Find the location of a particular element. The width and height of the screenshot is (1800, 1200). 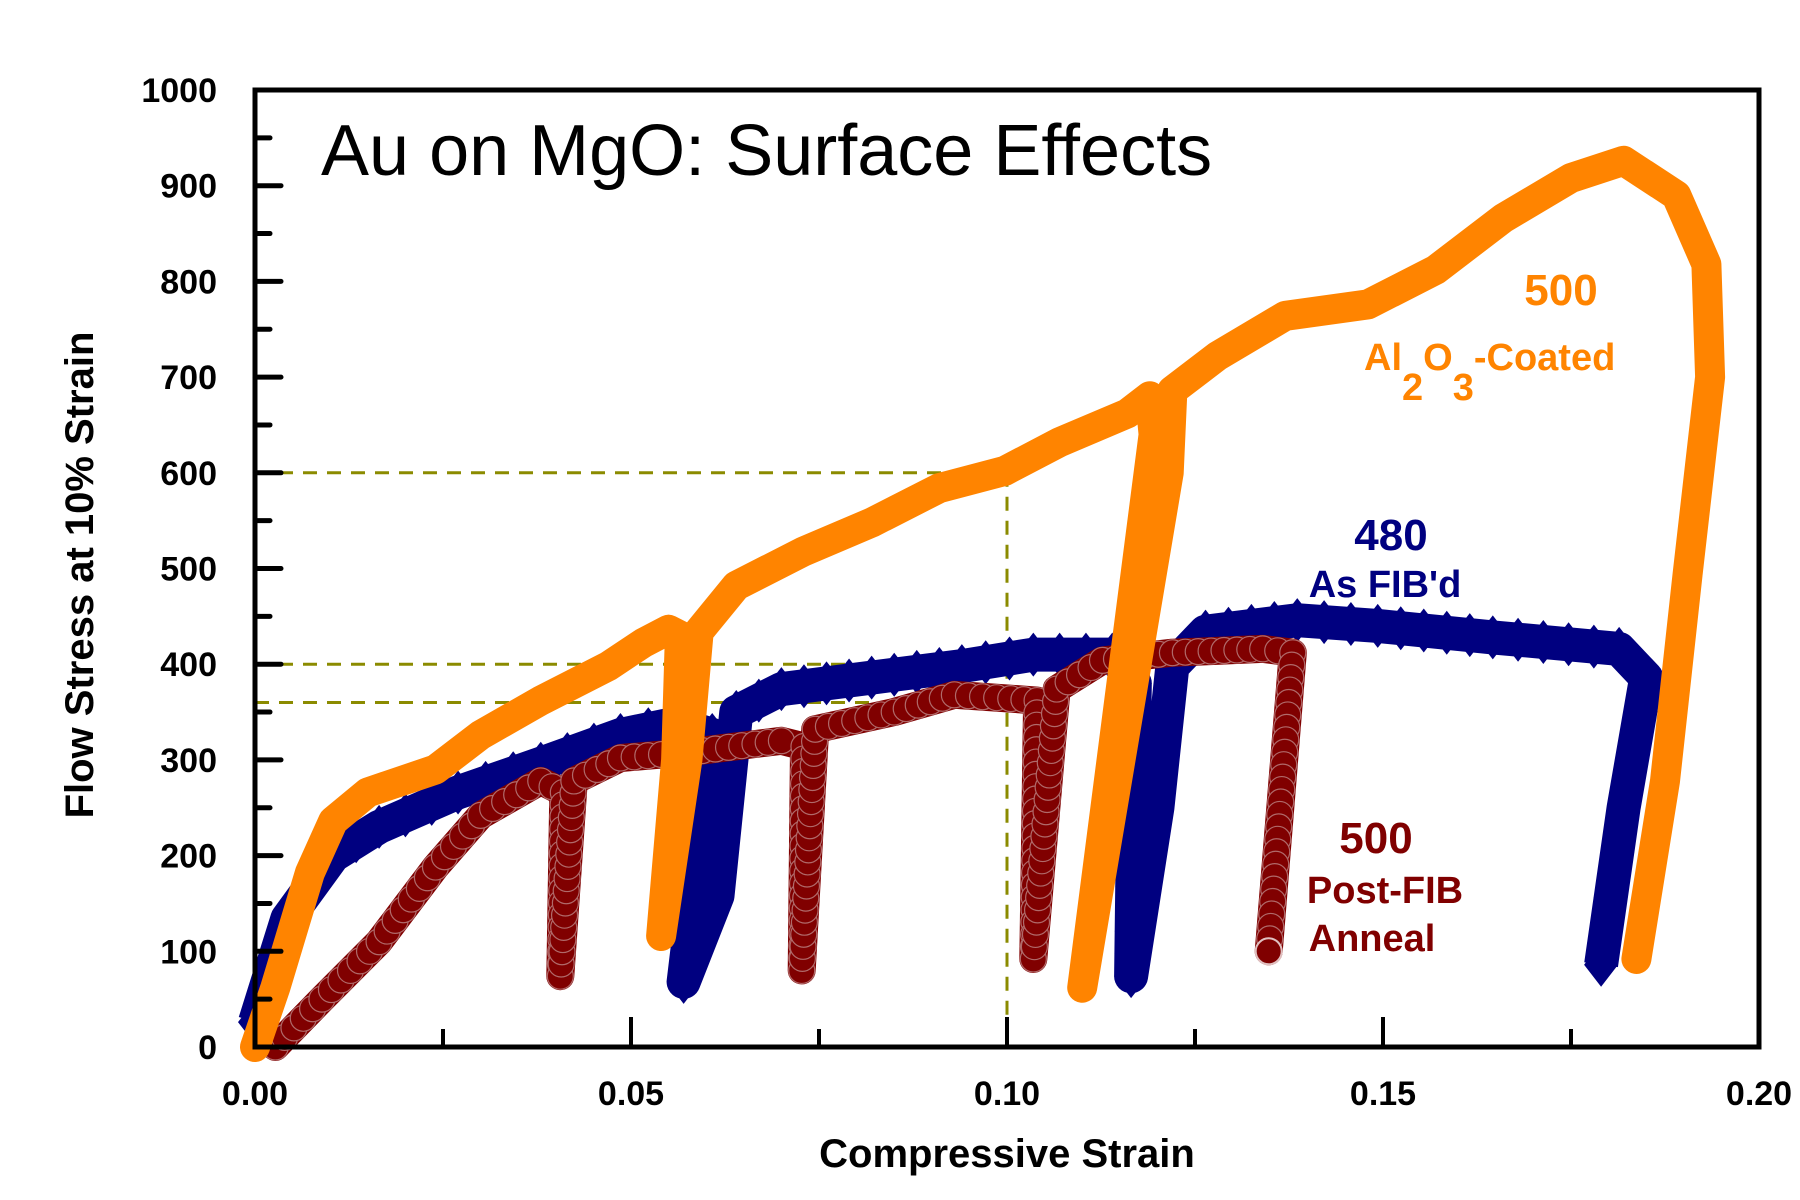

annotation-al2o3-label: Al2O3-Coated is located at coordinates (1489, 373).